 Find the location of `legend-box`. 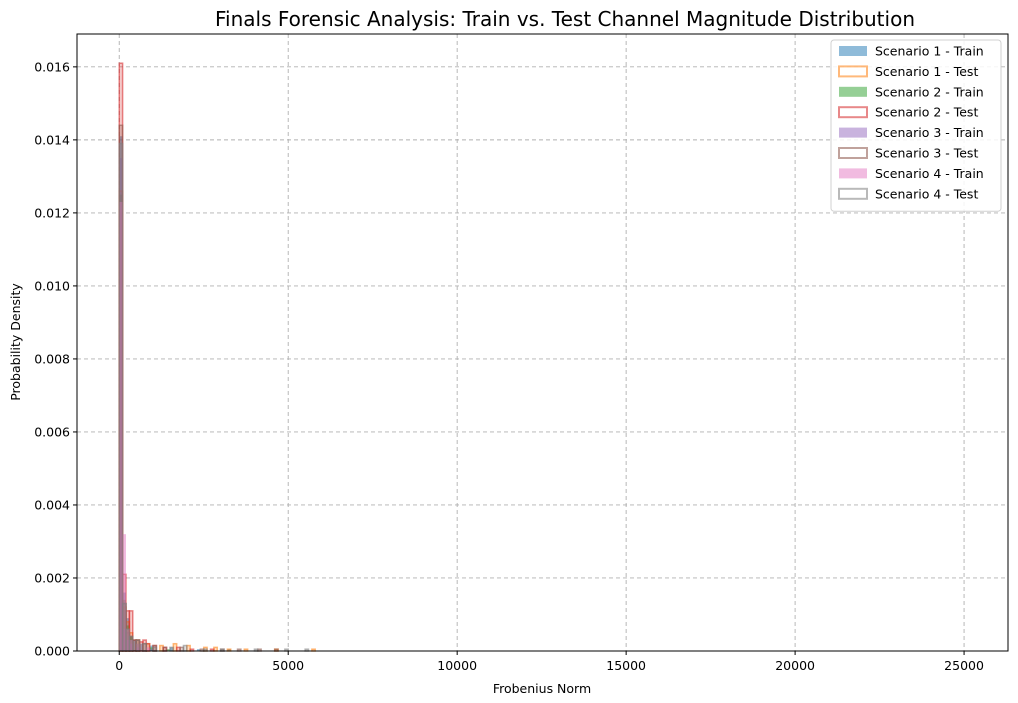

legend-box is located at coordinates (916, 125).